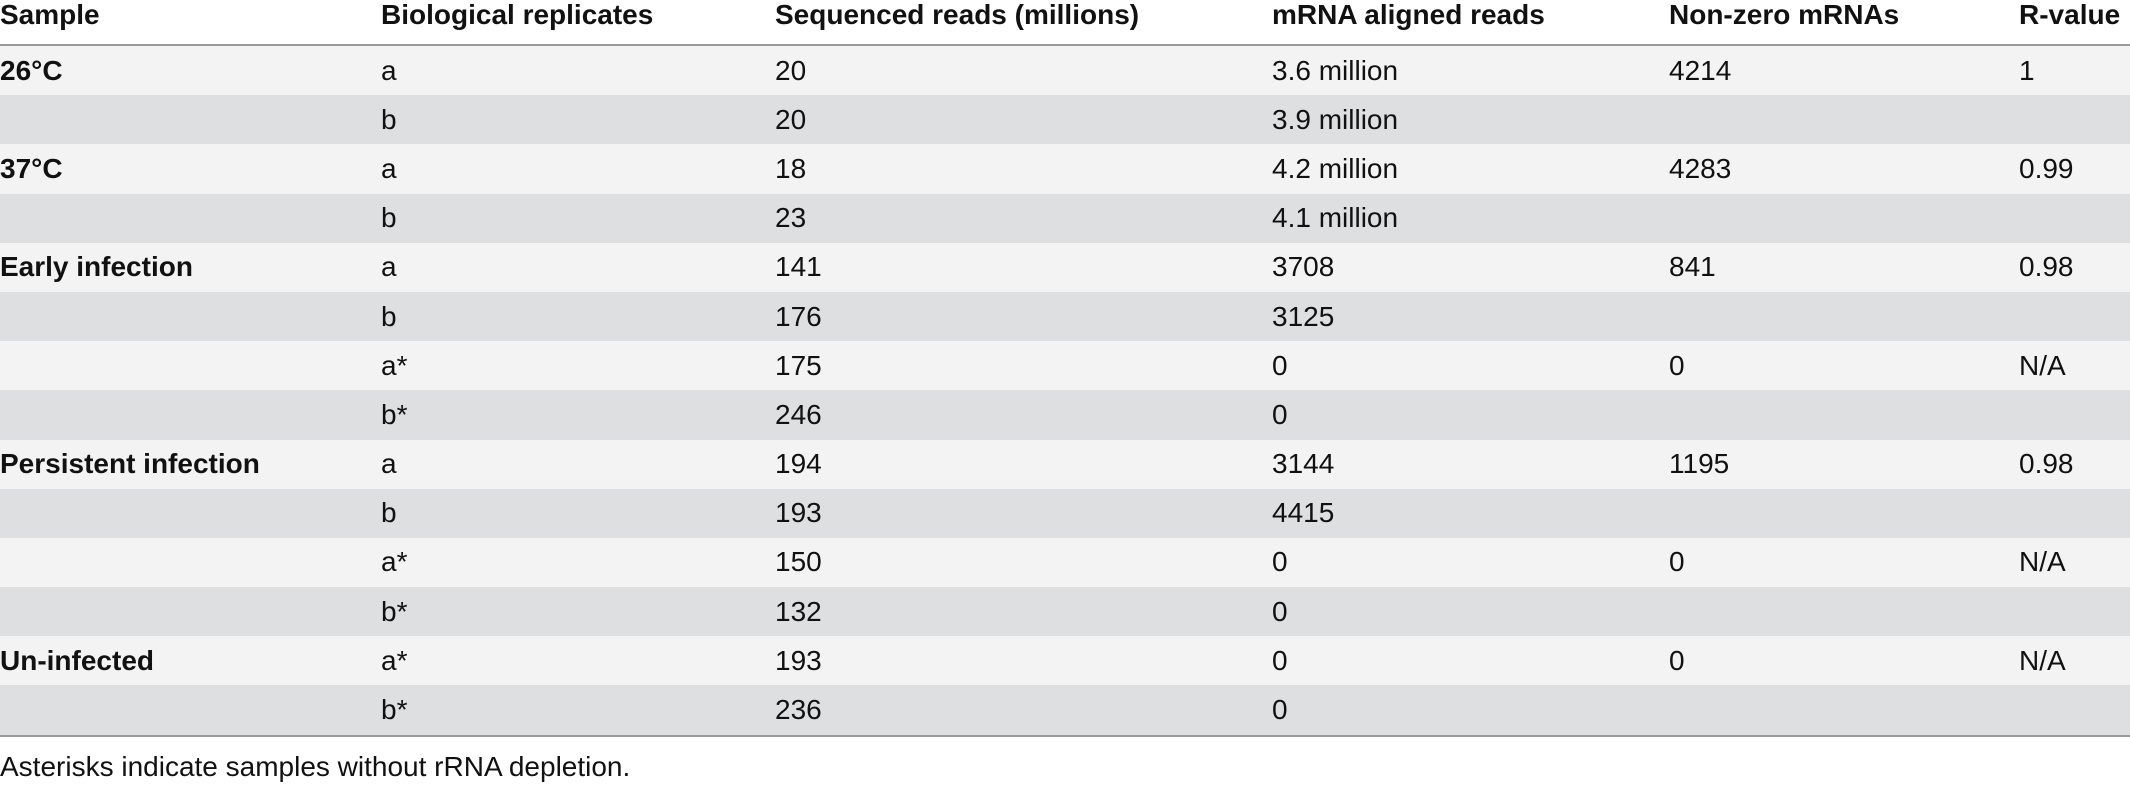  What do you see at coordinates (1335, 70) in the screenshot?
I see `cell-mrna-aligned-reads: 3.6 million` at bounding box center [1335, 70].